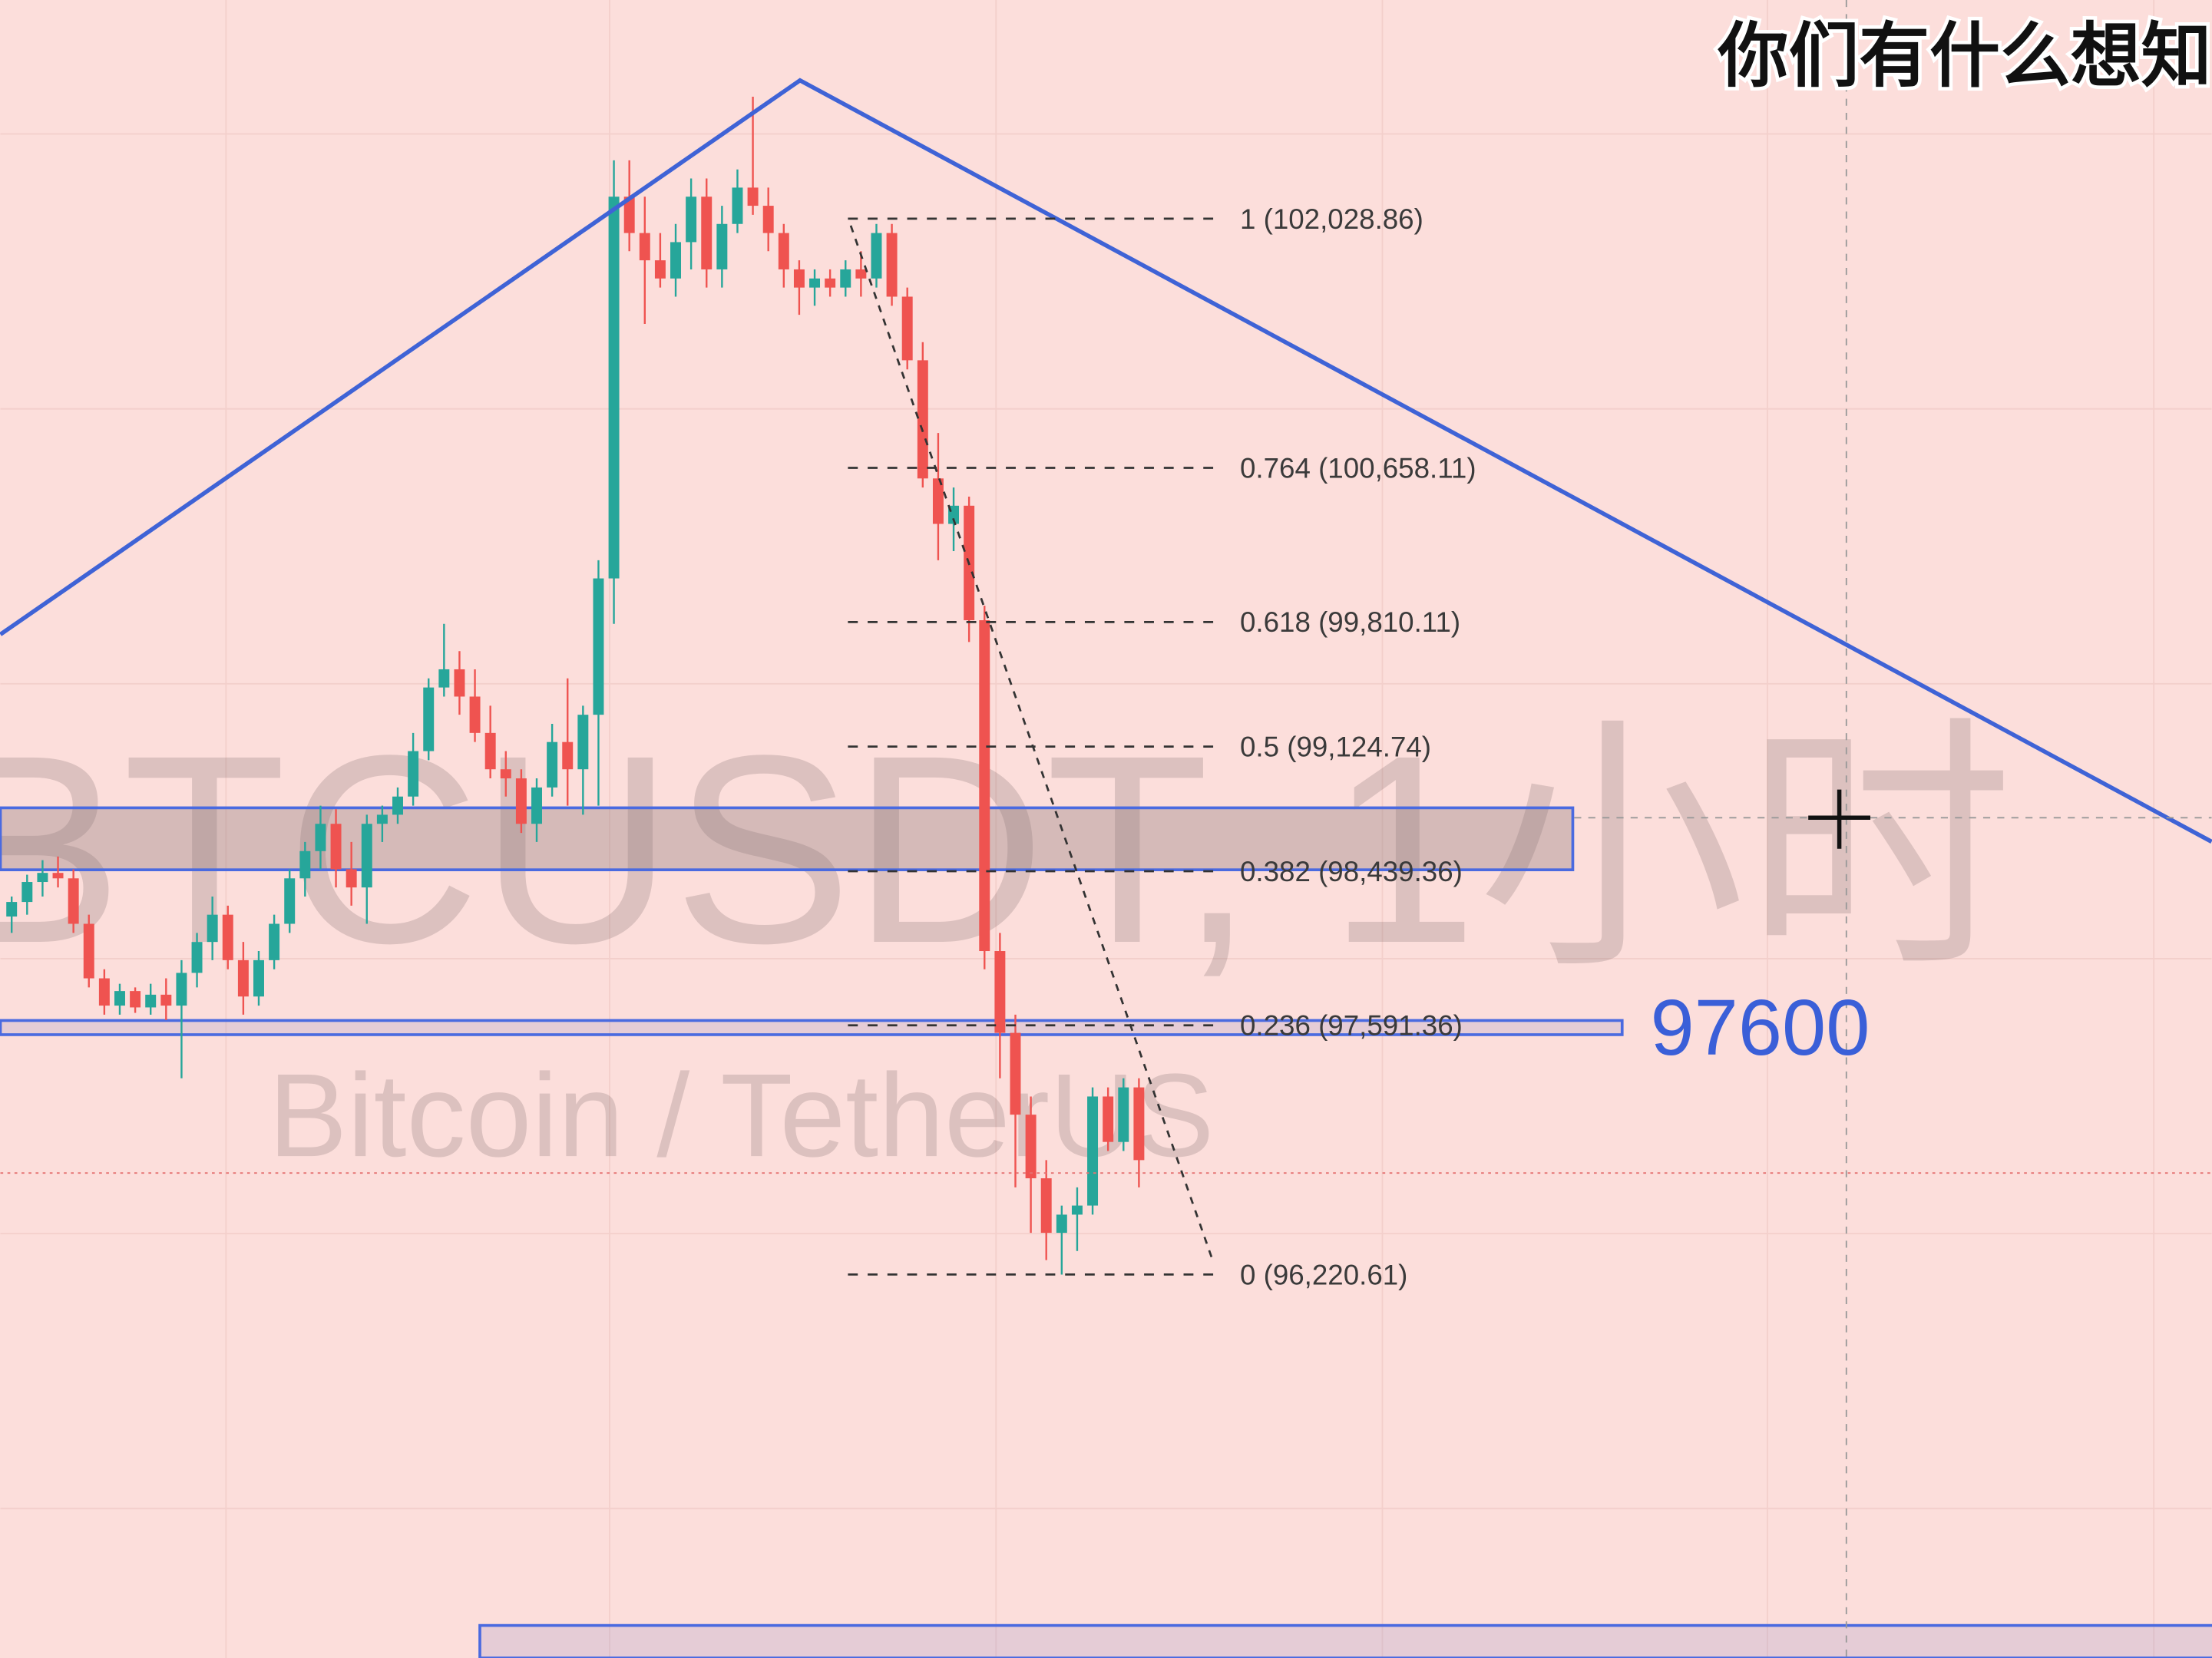  Describe the element at coordinates (1350, 622) in the screenshot. I see `fib-label: 0.618 (99,810.11)` at that location.